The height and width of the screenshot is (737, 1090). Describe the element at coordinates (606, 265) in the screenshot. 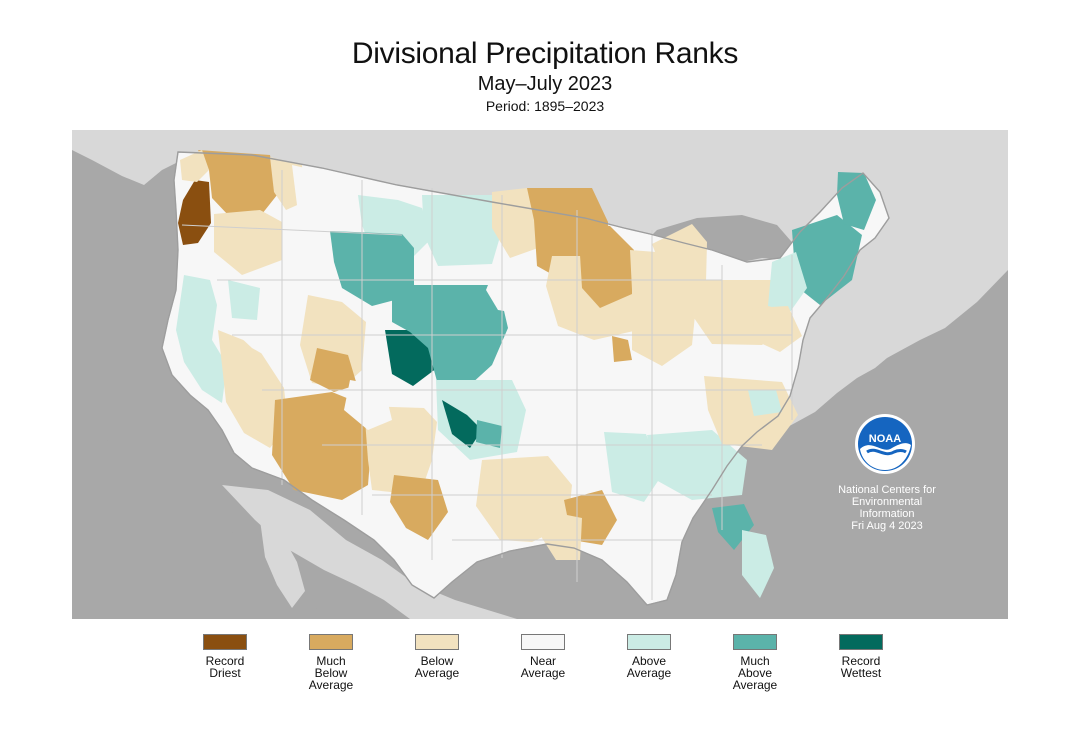

I see `much-below-wisconsin` at that location.